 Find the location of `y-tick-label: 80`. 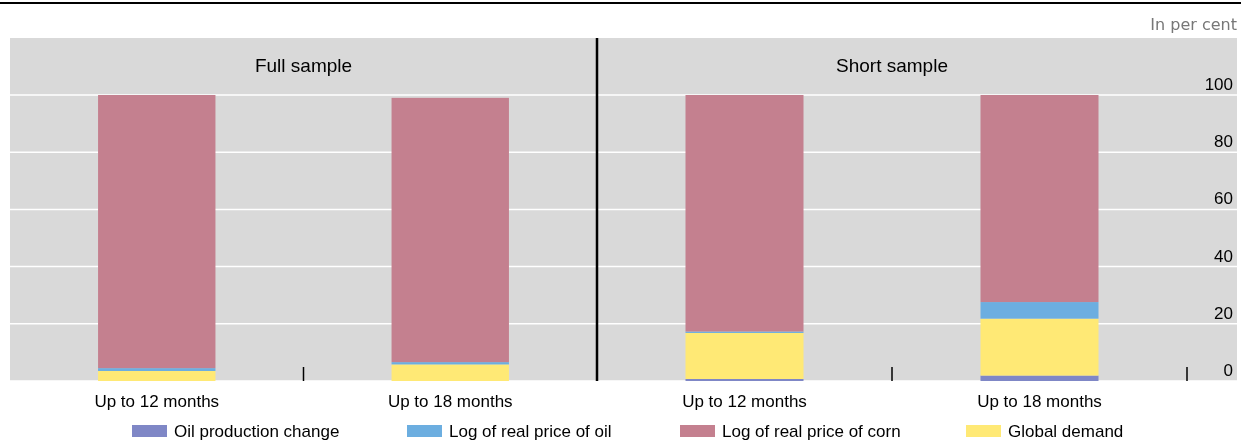

y-tick-label: 80 is located at coordinates (1223, 142).